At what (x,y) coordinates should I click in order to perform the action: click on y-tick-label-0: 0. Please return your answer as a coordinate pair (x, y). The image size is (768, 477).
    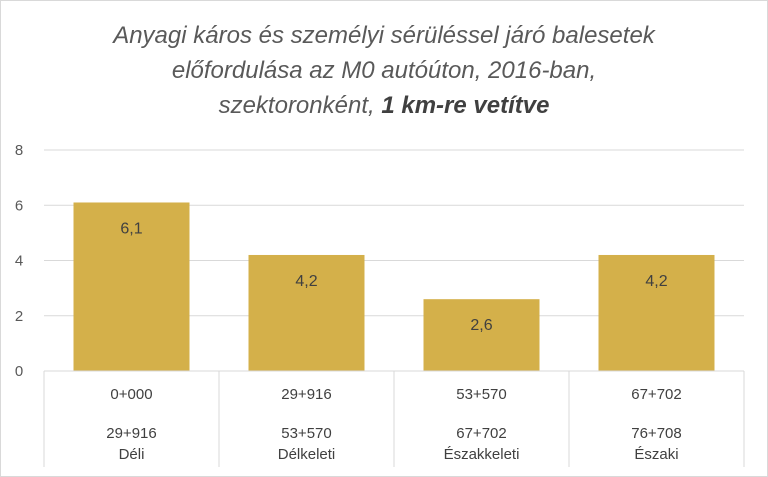
    Looking at the image, I should click on (19, 371).